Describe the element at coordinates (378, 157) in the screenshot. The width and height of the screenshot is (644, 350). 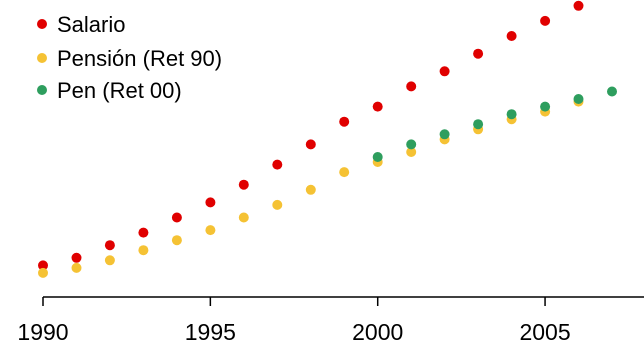
I see `point-pen-ret-00-2000` at that location.